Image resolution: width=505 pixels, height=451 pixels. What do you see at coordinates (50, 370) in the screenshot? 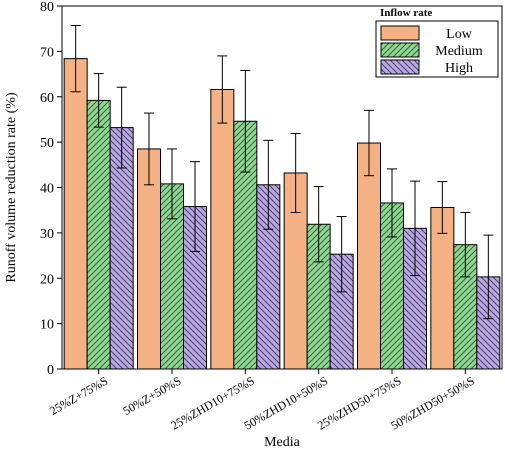
I see `y-tick-label: 0` at bounding box center [50, 370].